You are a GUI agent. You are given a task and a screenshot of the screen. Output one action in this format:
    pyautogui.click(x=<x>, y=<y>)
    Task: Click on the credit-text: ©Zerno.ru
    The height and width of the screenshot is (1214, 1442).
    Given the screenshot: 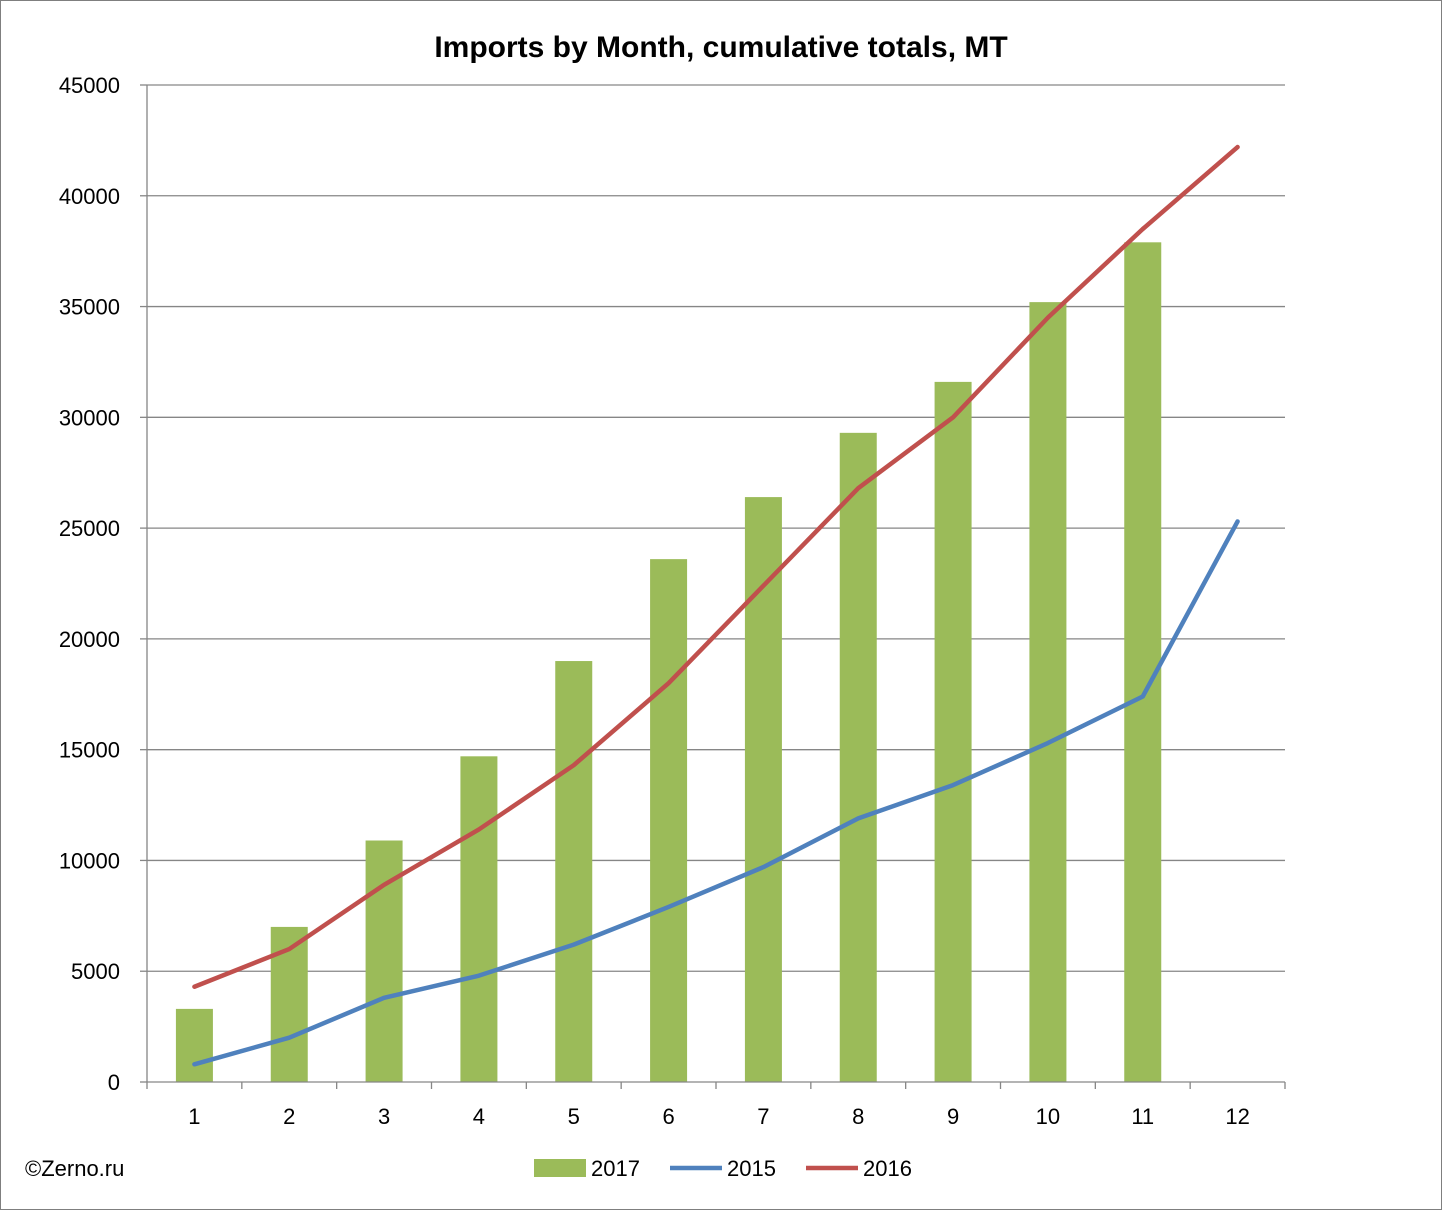 What is the action you would take?
    pyautogui.click(x=74, y=1168)
    